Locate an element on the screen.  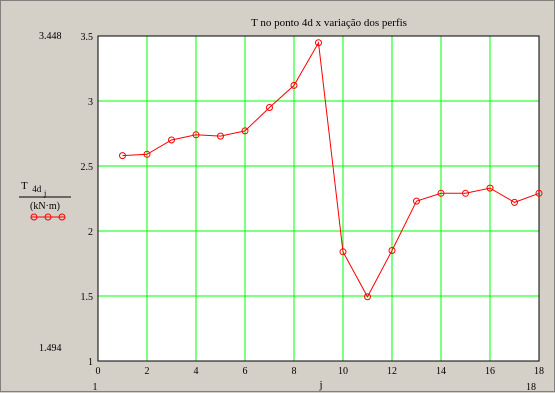
x-tick-label: 14 is located at coordinates (441, 371).